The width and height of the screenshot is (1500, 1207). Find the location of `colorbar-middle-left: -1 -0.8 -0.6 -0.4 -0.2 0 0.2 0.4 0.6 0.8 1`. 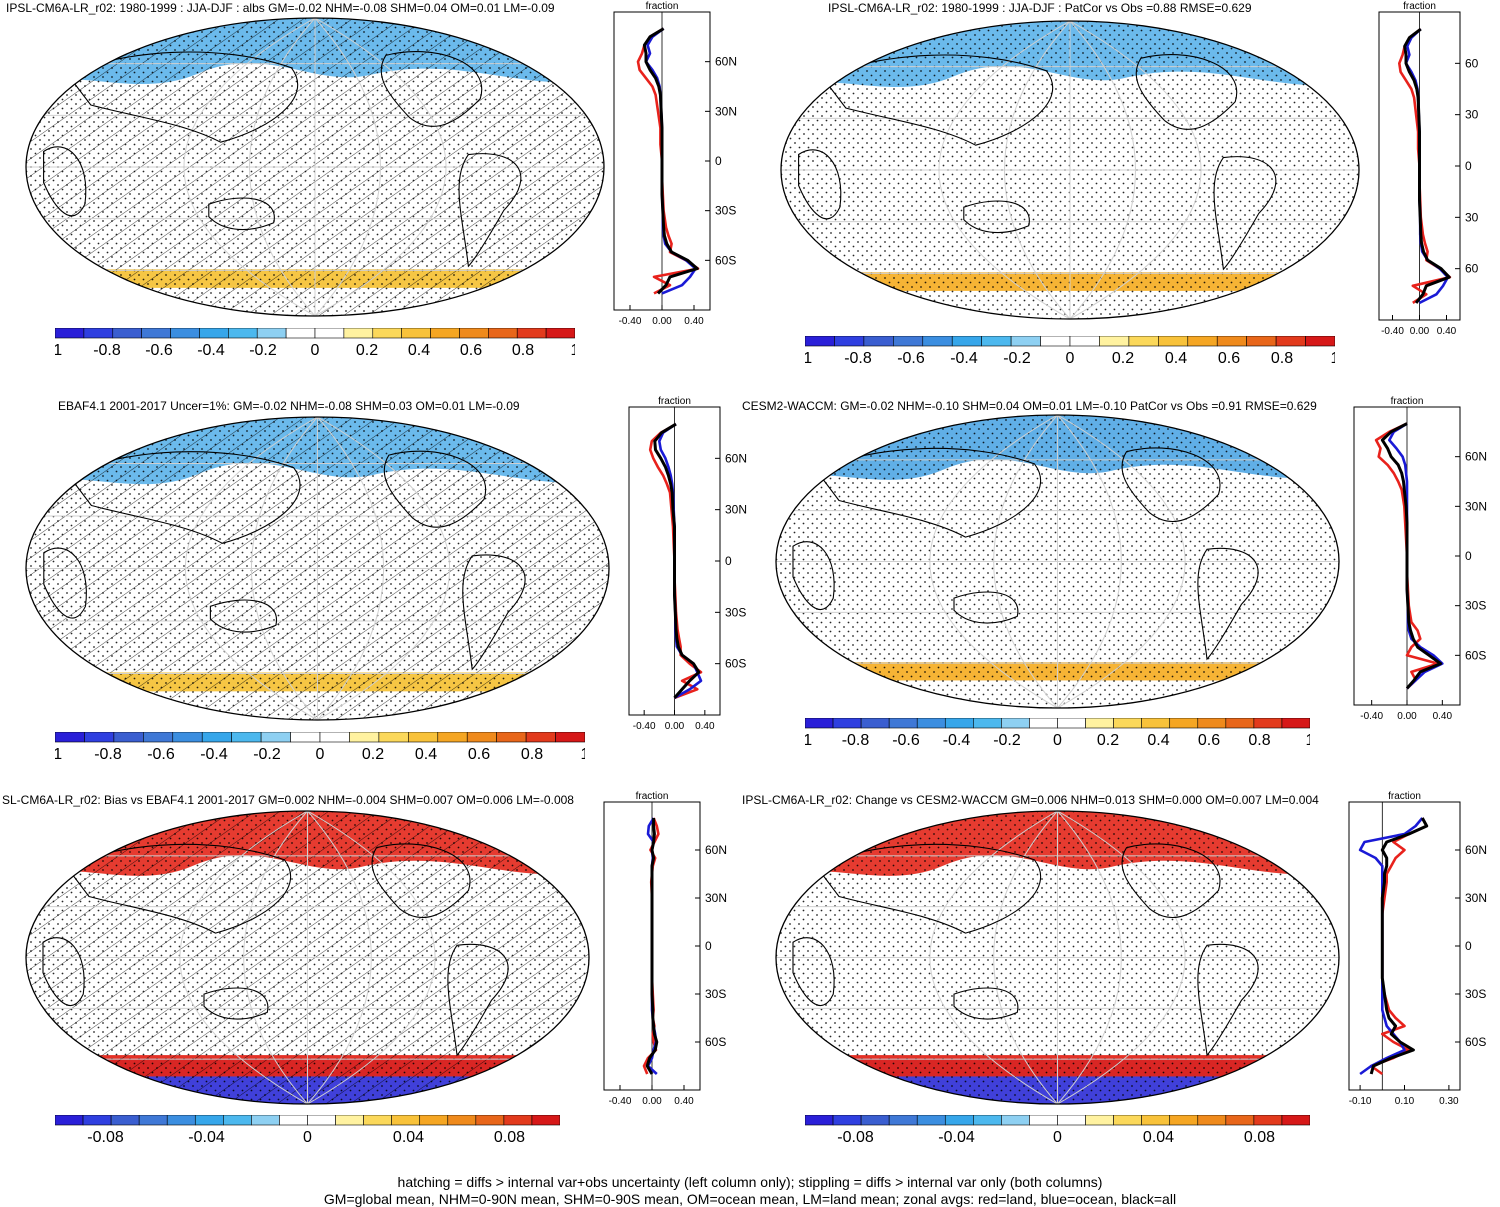

colorbar-middle-left: -1 -0.8 -0.6 -0.4 -0.2 0 0.2 0.4 0.6 0.8 1 is located at coordinates (320, 747).